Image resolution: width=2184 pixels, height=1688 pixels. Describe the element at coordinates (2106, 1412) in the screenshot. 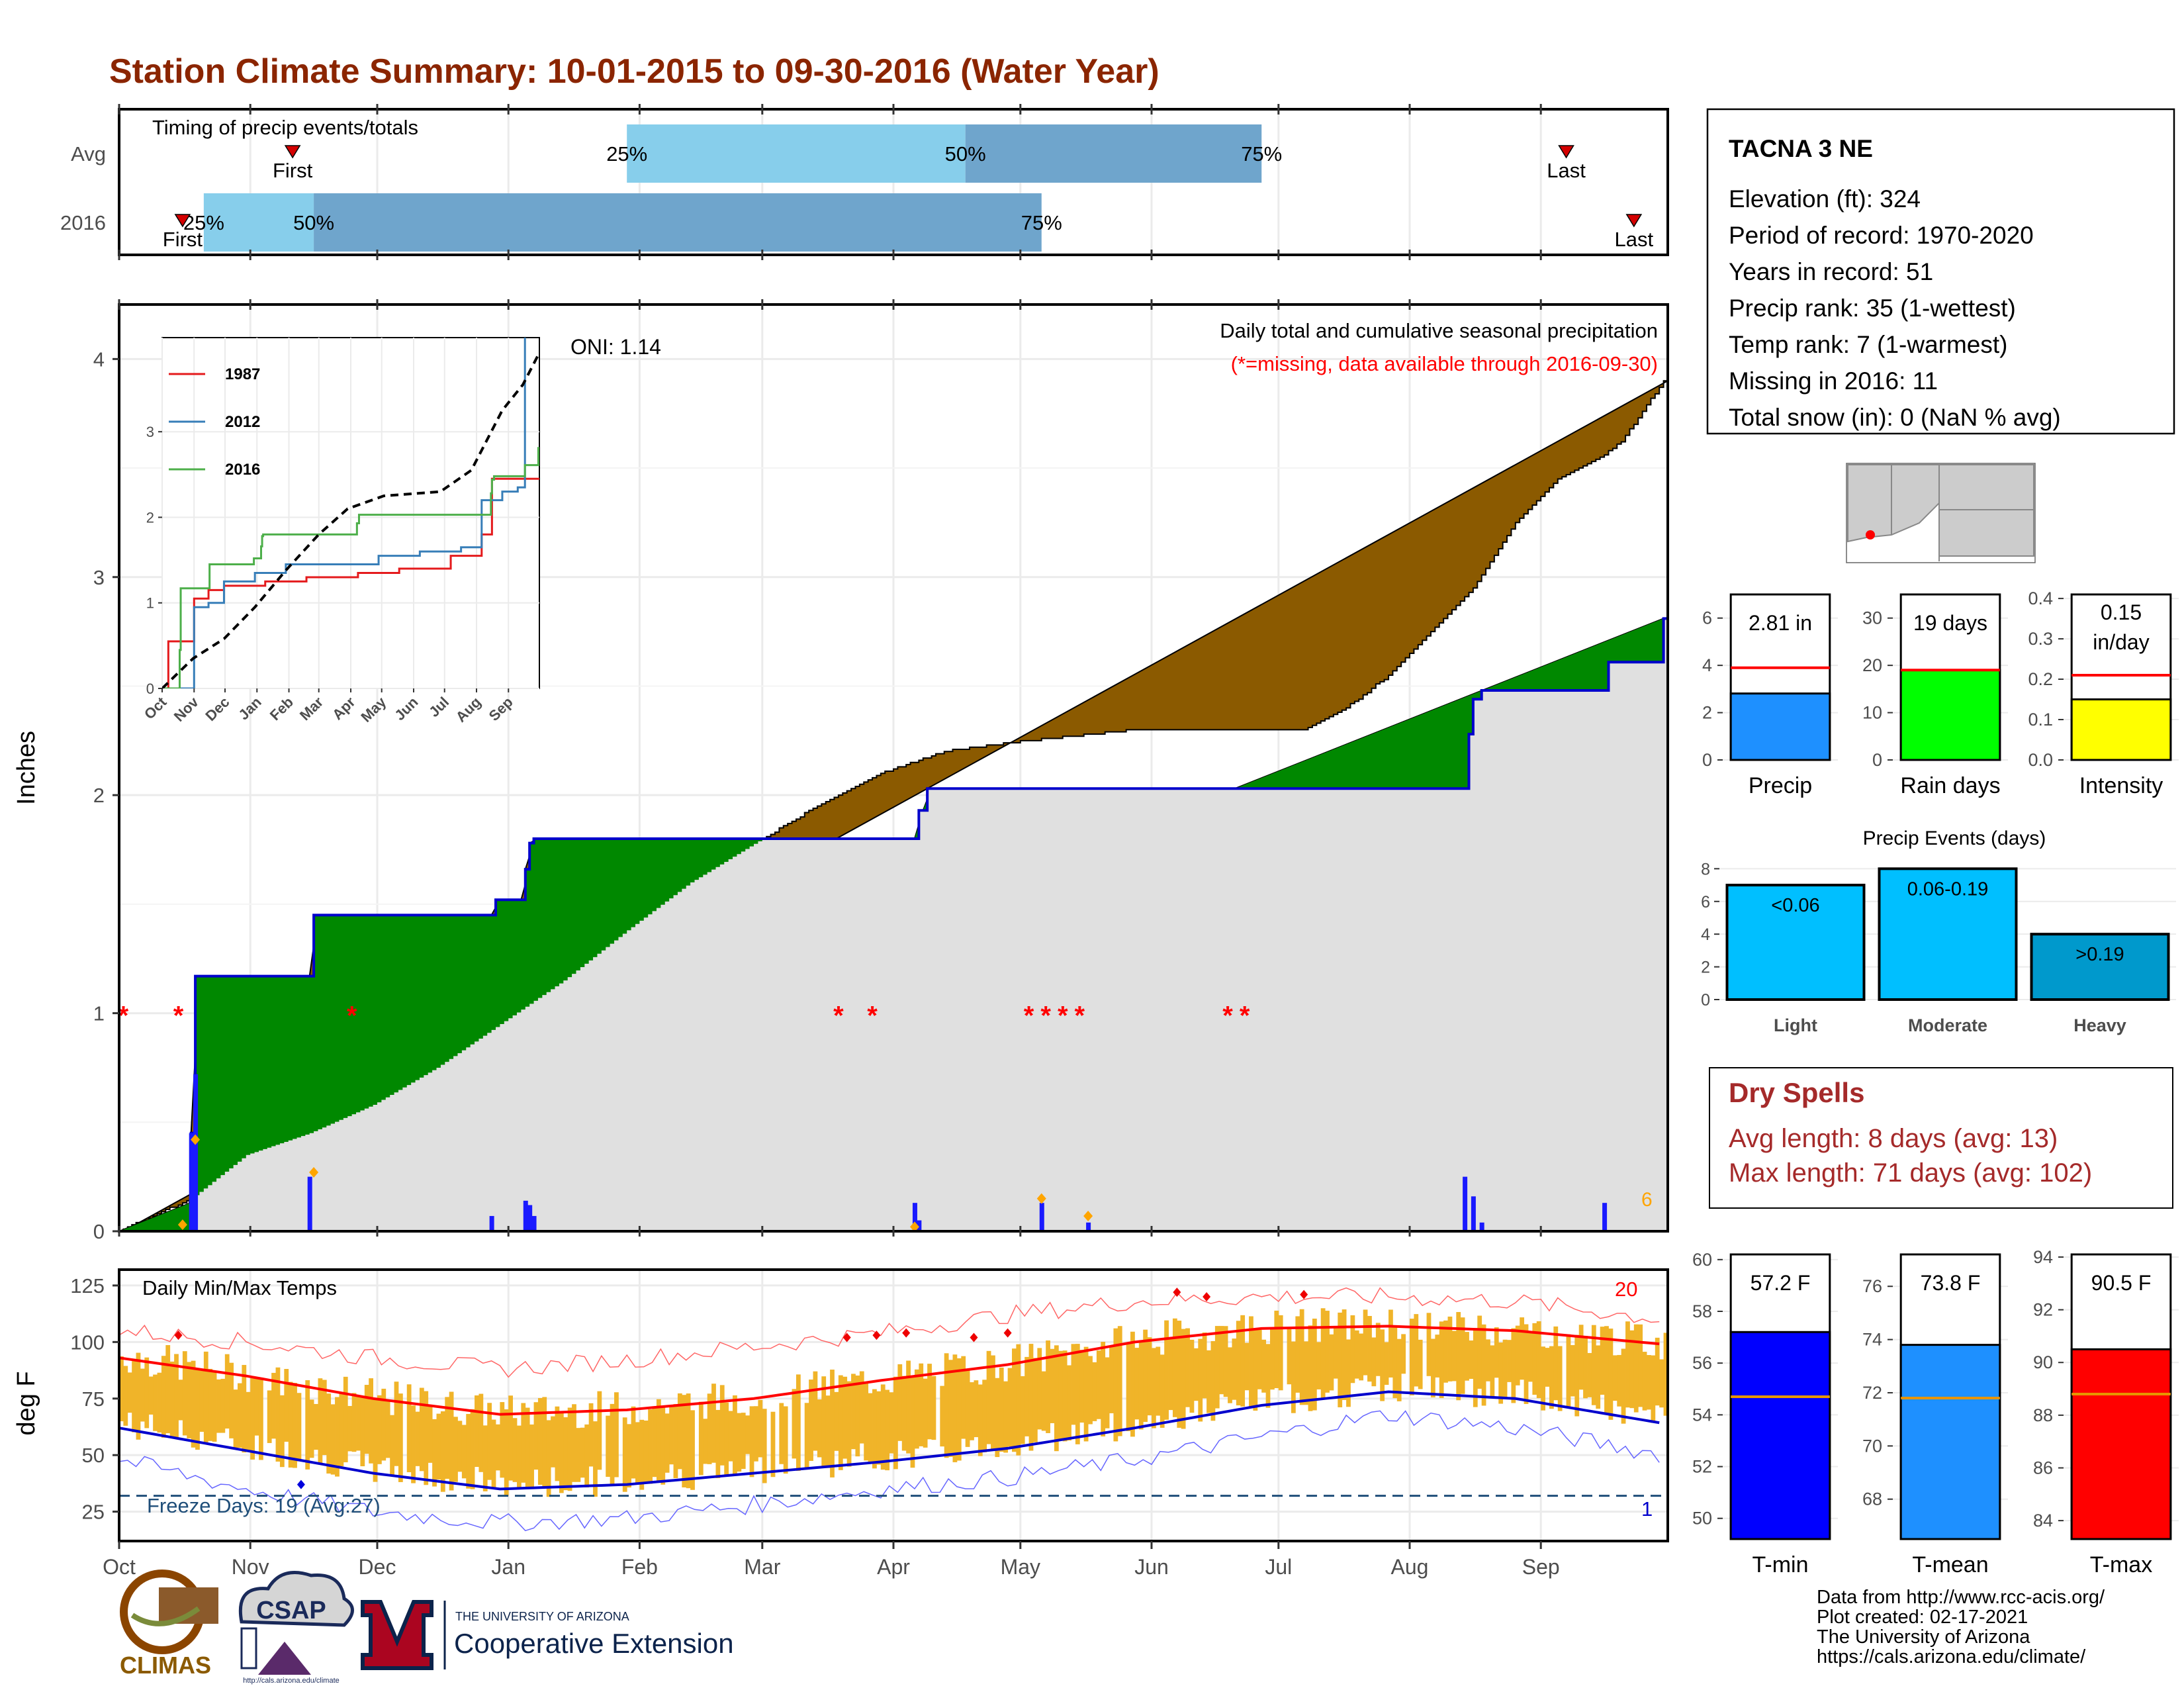

I see `small-bar-chart: 84 86 88 90 92 94 90.5 F T-max` at that location.